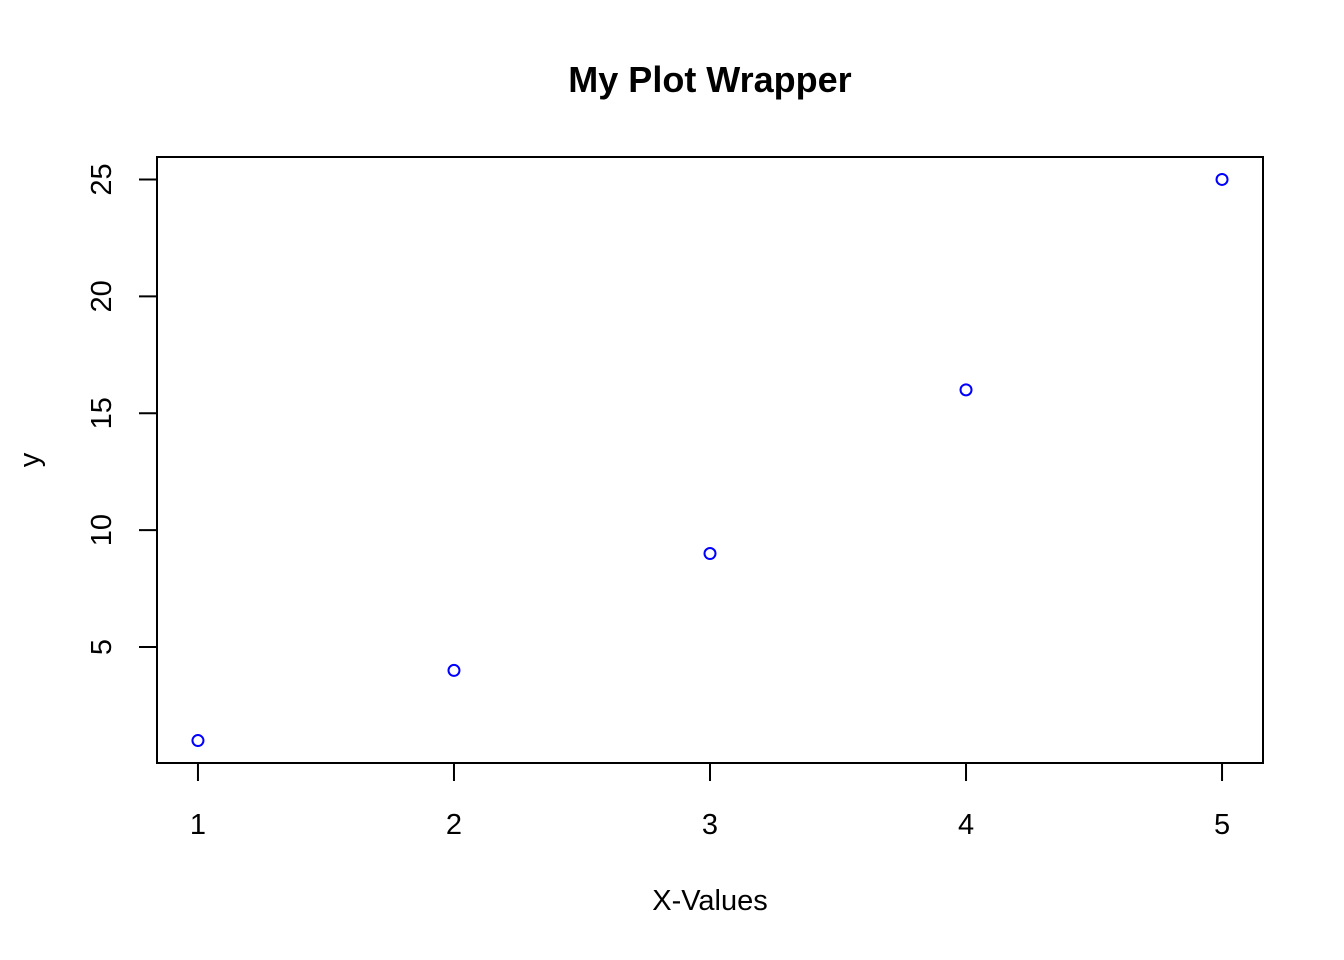  What do you see at coordinates (102, 413) in the screenshot?
I see `y-tick-label: 15` at bounding box center [102, 413].